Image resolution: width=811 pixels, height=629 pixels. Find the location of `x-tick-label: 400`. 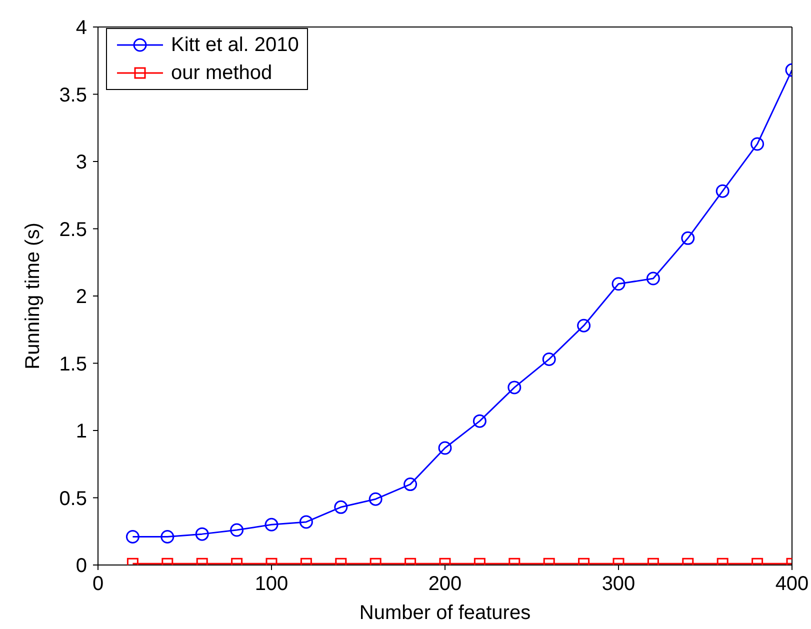

x-tick-label: 400 is located at coordinates (792, 584).